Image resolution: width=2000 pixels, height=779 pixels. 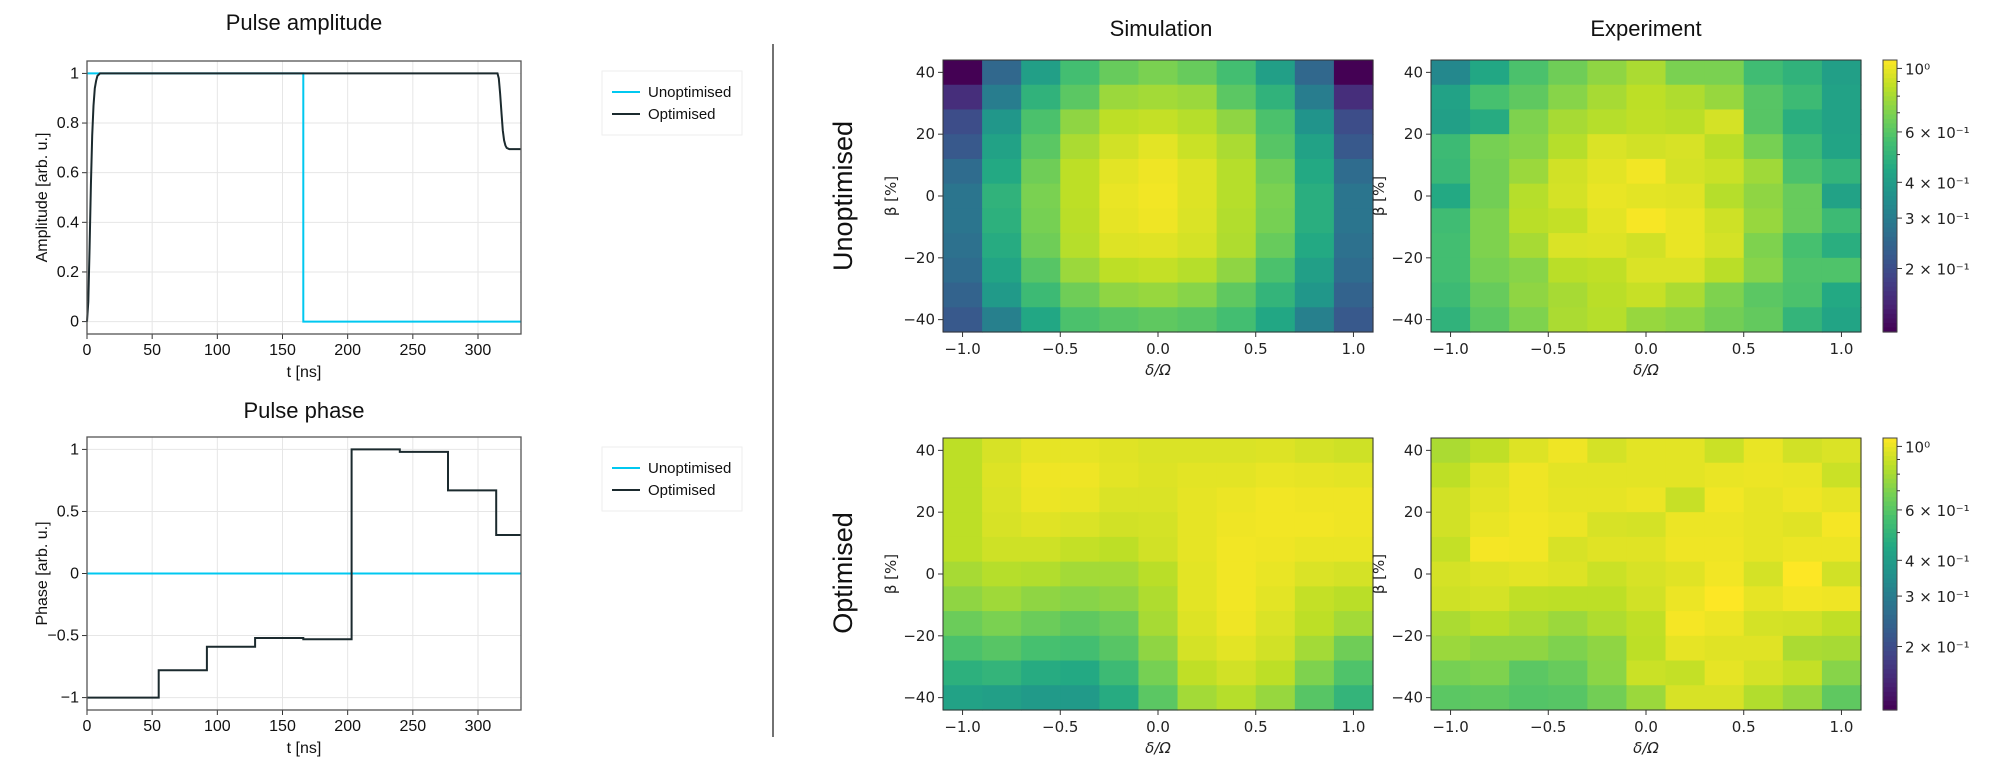 I want to click on y-axis-label: Phase [arb. u.], so click(x=42, y=573).